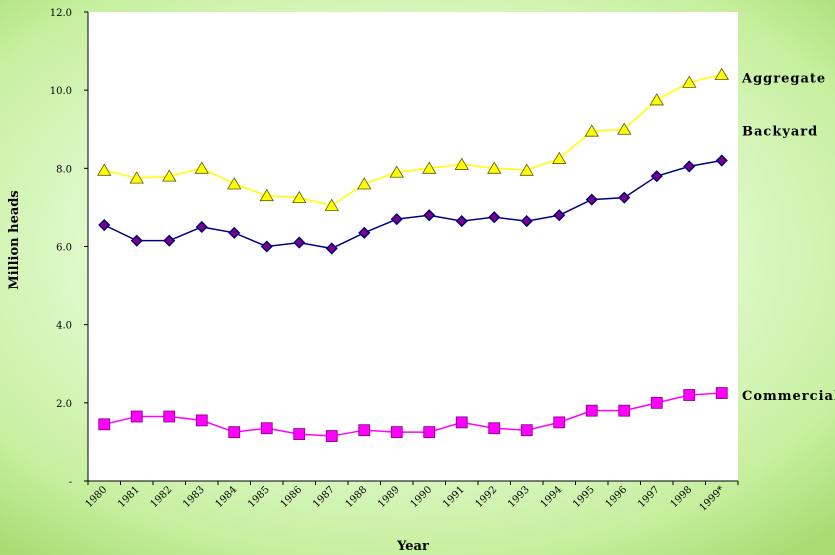 The height and width of the screenshot is (555, 835). I want to click on y-axis-ticks: - 2.0 4.0 6.0 8.0 10.0 12.0, so click(69, 248).